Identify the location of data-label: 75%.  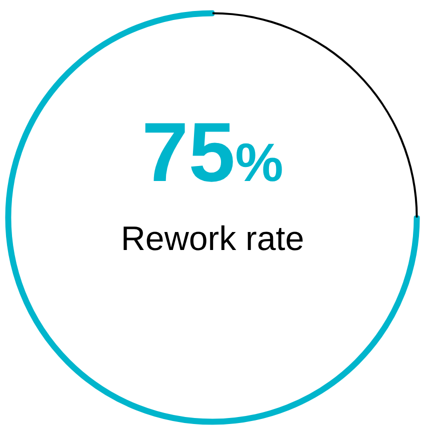
(213, 152).